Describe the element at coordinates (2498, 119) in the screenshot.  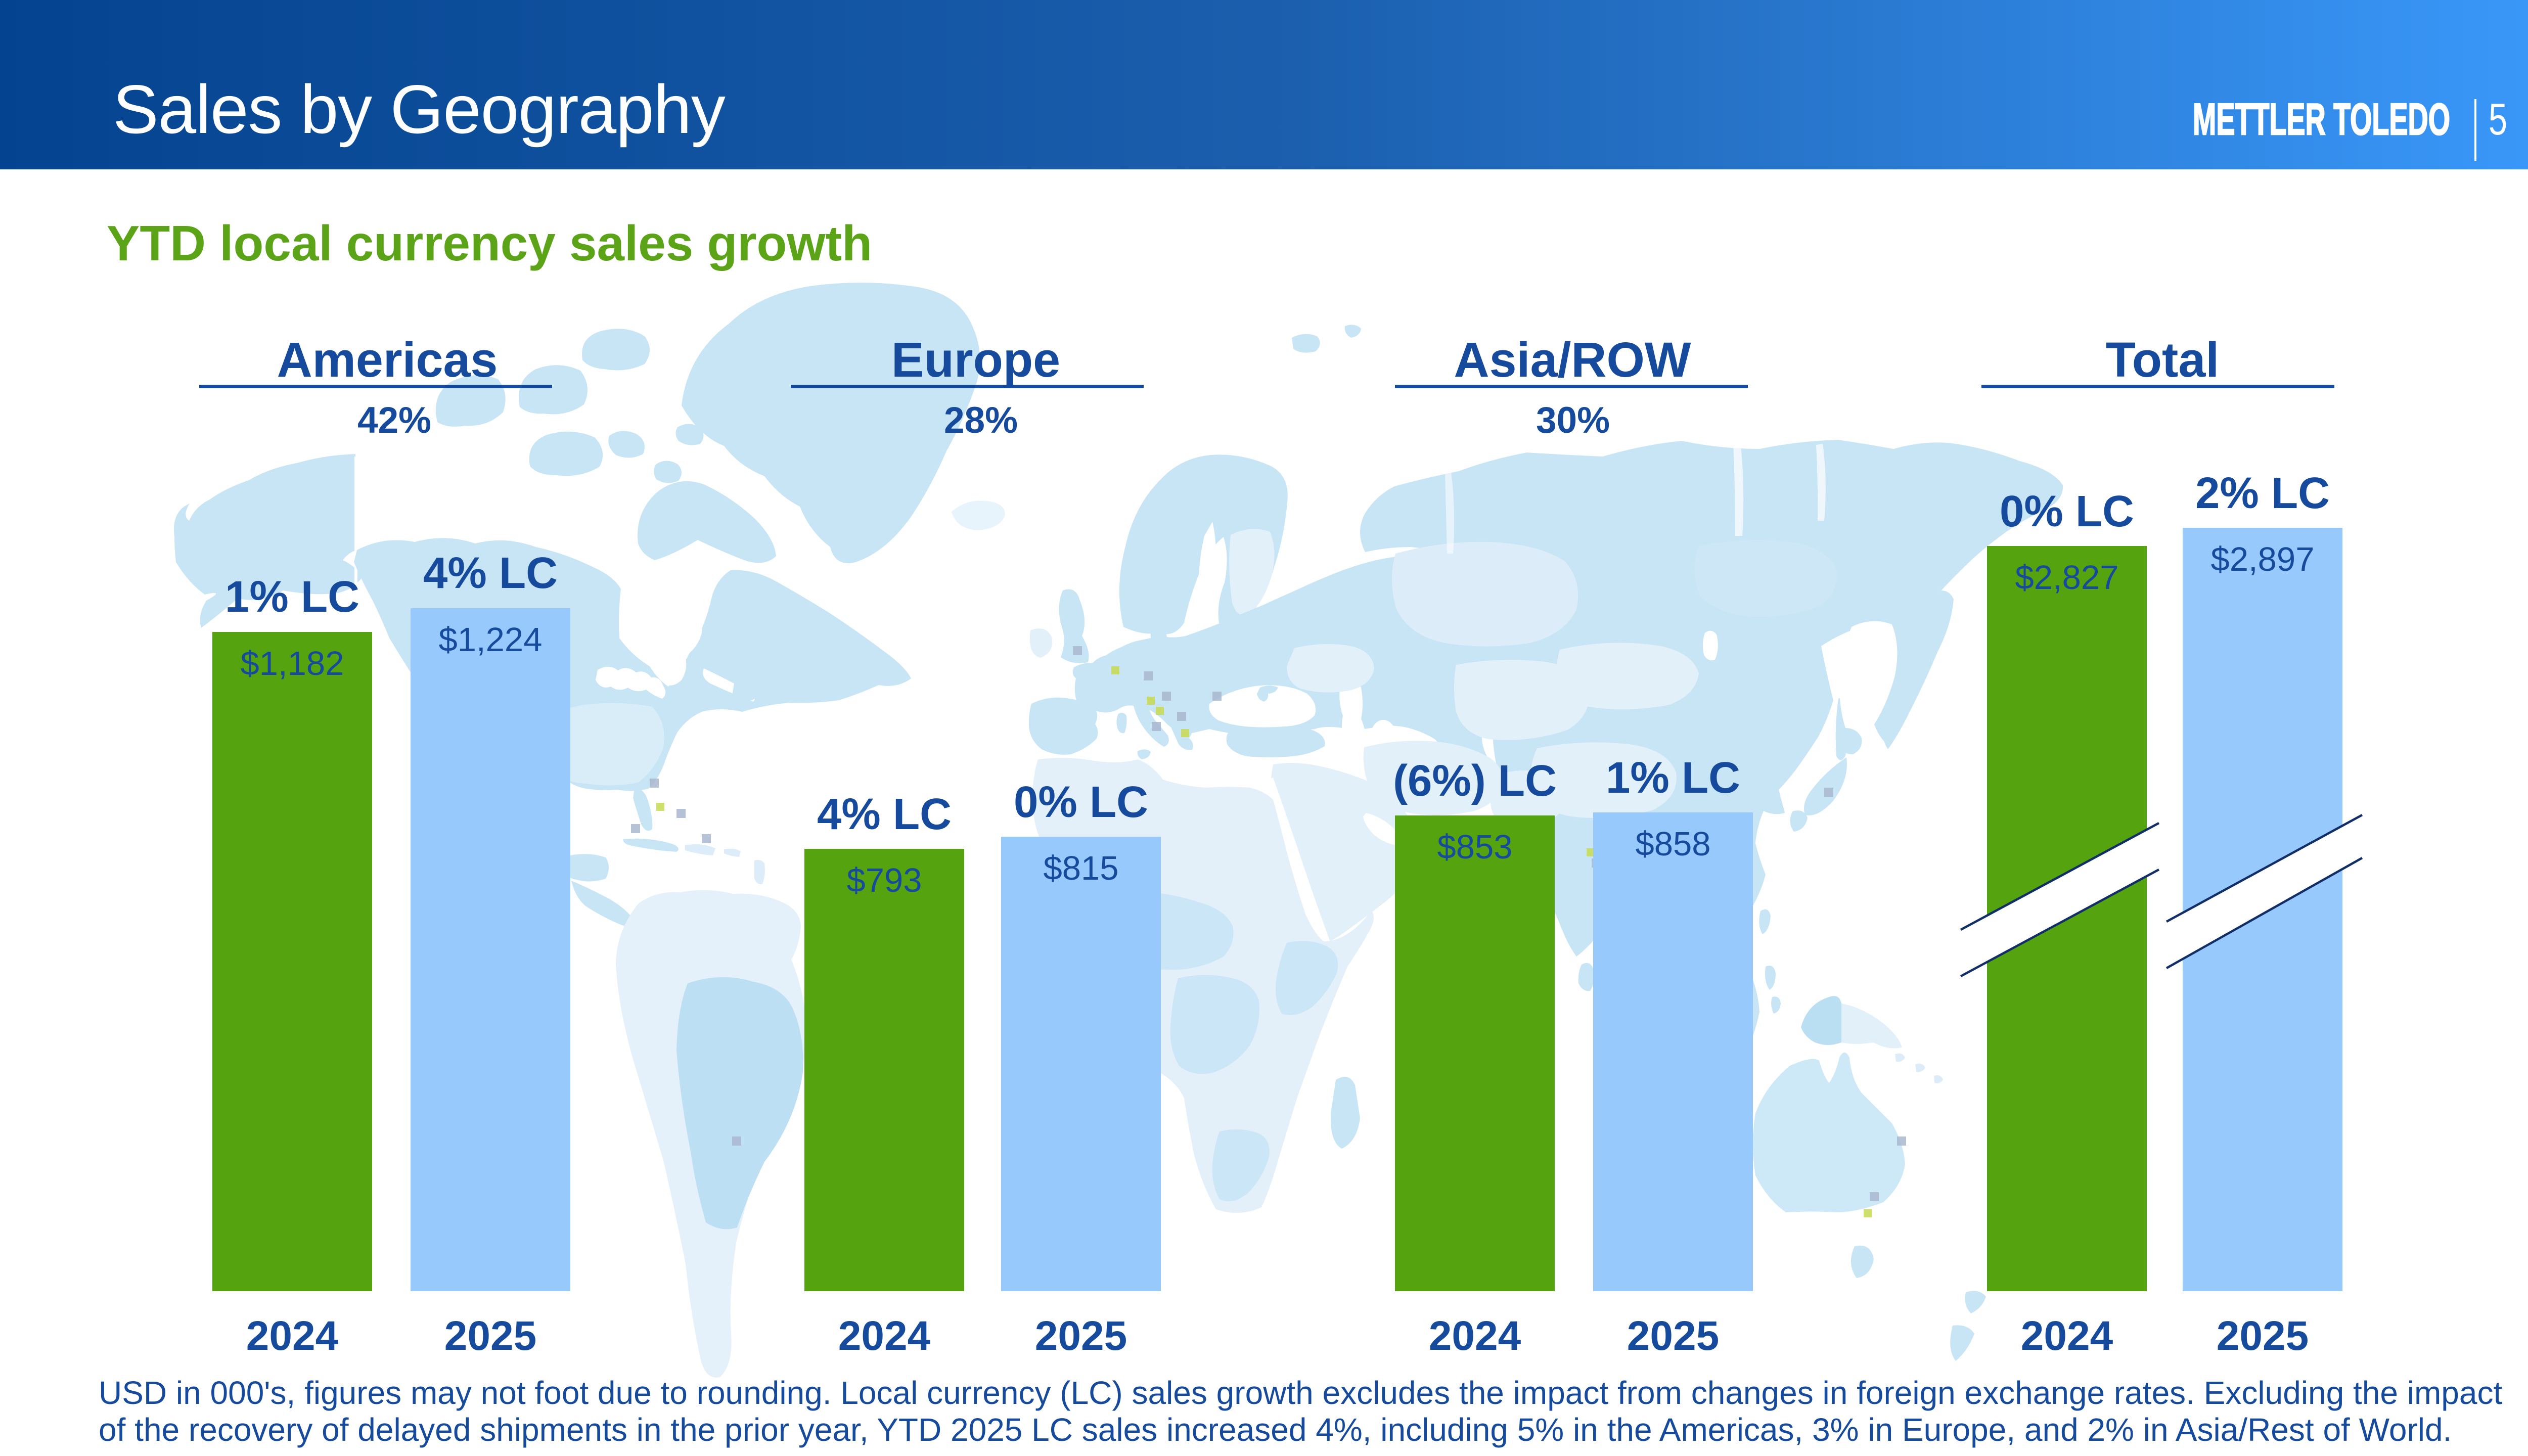
I see `svg-text: 5` at that location.